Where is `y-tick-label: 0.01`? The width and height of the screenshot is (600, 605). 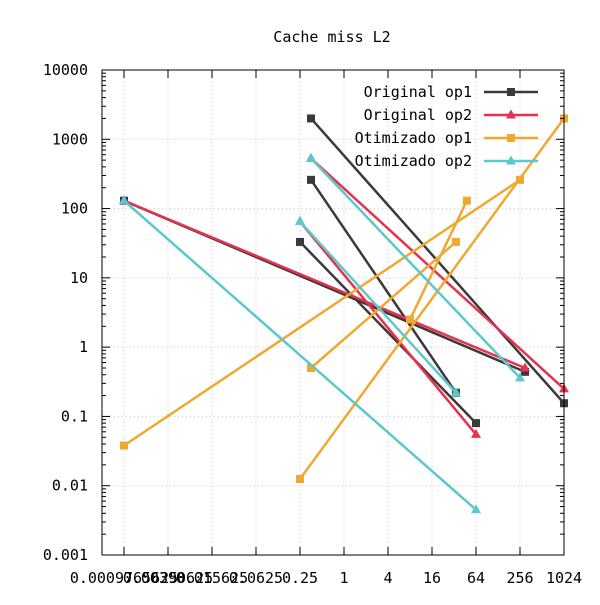 y-tick-label: 0.01 is located at coordinates (70, 486).